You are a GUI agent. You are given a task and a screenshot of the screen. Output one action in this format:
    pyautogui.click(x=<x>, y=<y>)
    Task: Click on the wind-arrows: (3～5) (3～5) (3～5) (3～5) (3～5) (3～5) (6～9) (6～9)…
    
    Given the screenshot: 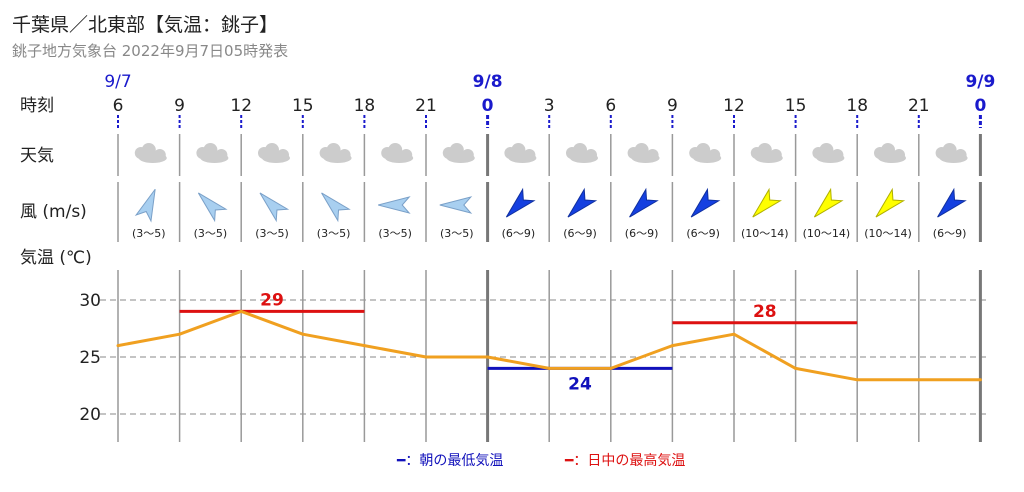 What is the action you would take?
    pyautogui.click(x=549, y=213)
    